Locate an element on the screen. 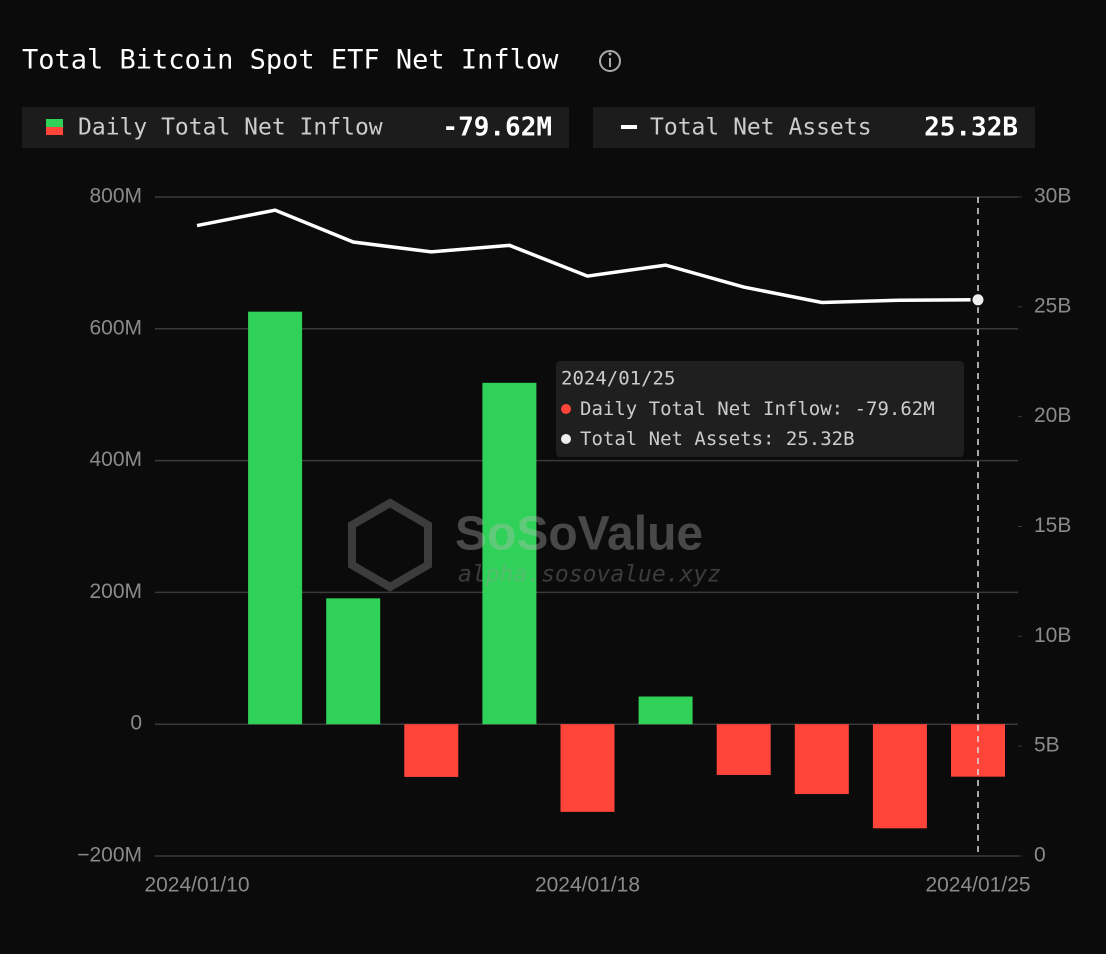 This screenshot has width=1106, height=954. watermark-url: alpha.sosovalue.xyz is located at coordinates (589, 575).